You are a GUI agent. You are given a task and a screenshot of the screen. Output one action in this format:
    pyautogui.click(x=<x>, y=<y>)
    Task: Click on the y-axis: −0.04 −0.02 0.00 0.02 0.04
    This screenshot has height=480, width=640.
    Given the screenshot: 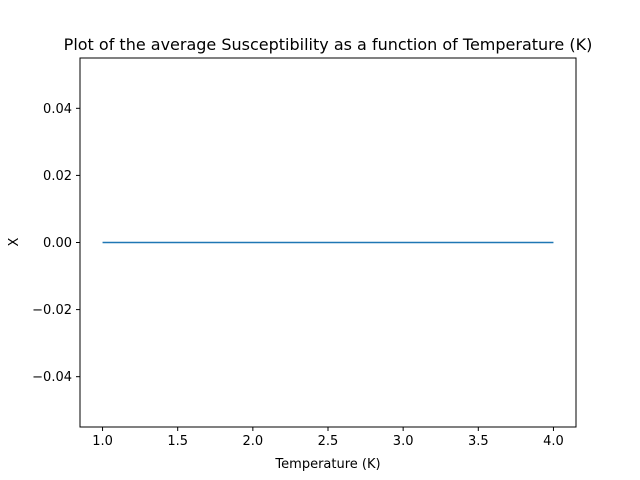 What is the action you would take?
    pyautogui.click(x=56, y=243)
    